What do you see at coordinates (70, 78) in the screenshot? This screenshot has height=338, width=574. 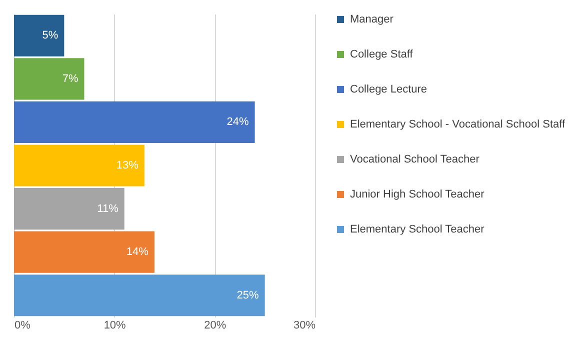 I see `data-label: 7%` at bounding box center [70, 78].